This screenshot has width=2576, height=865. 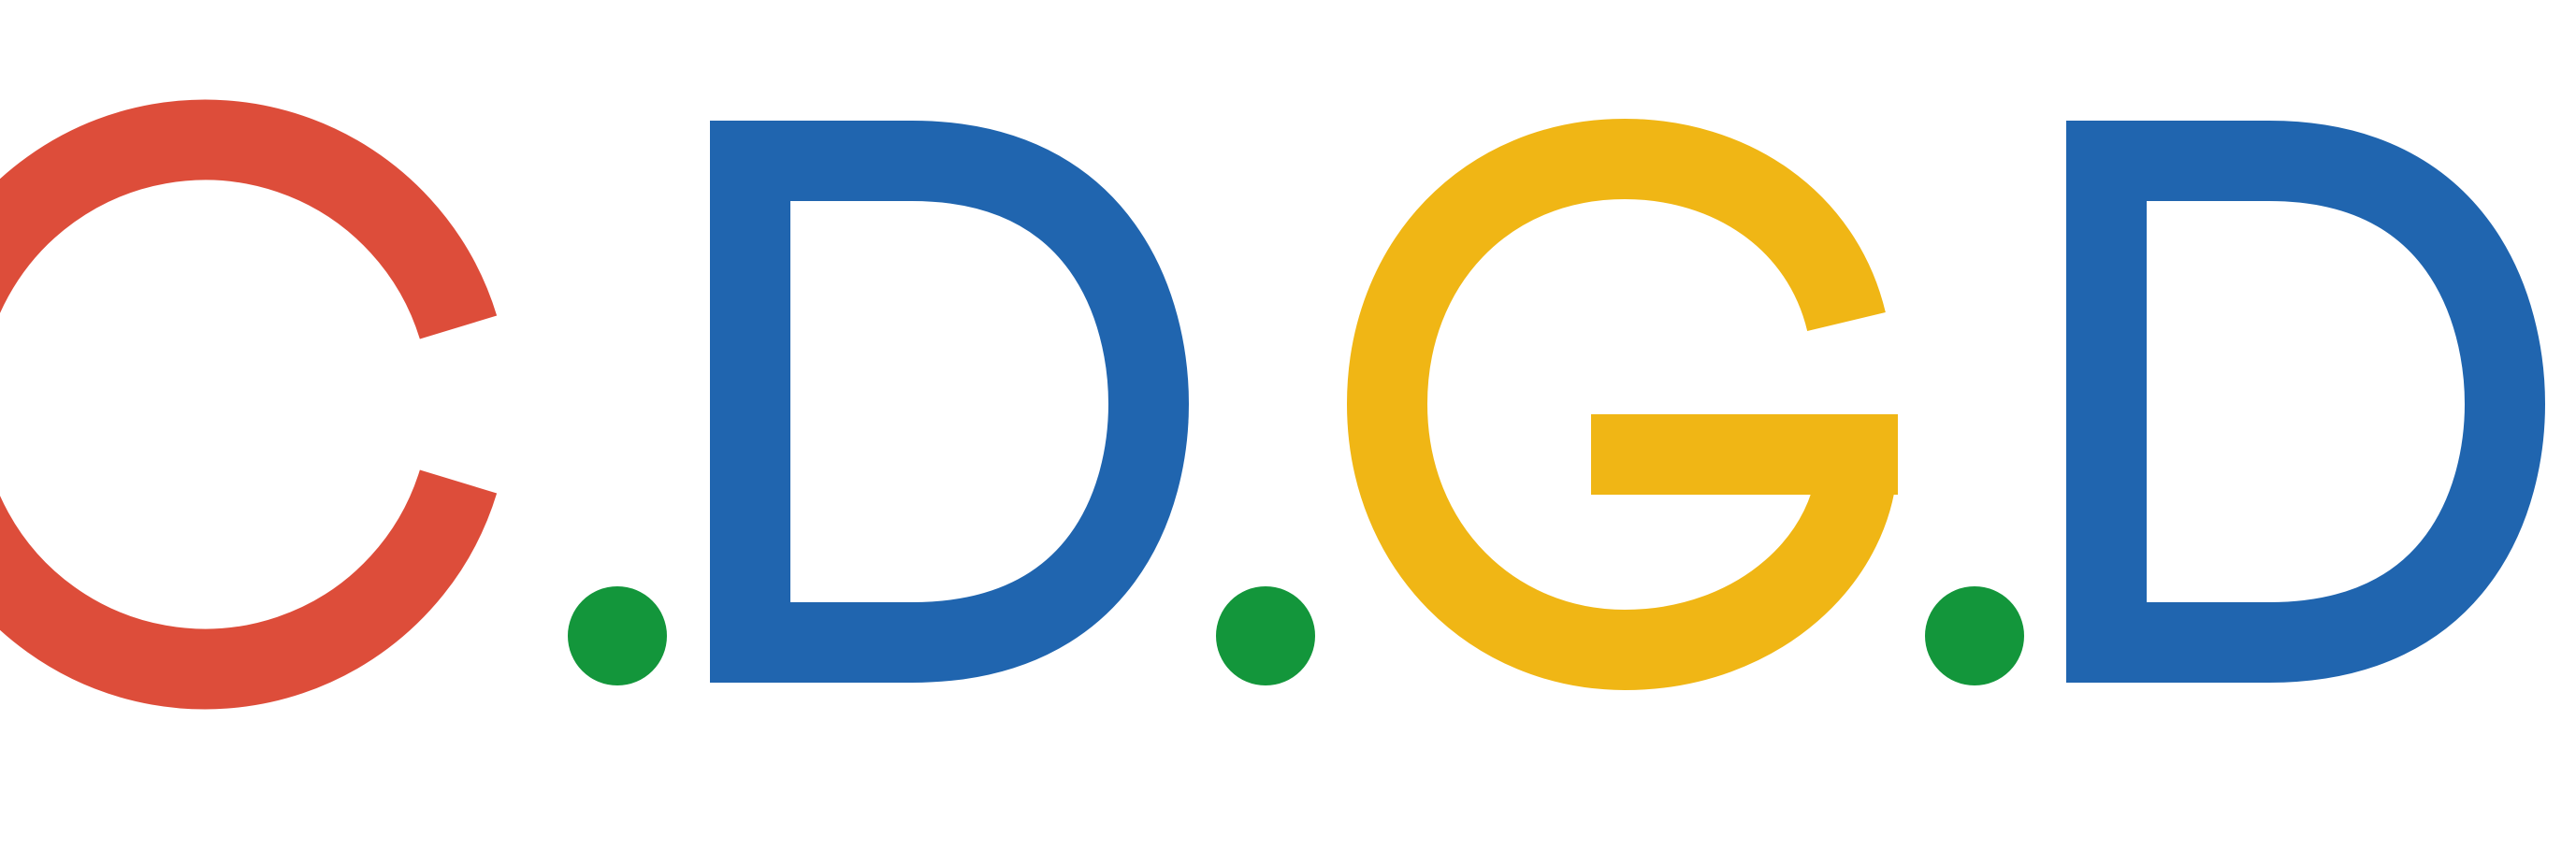 I want to click on logo-letter-g, so click(x=1622, y=404).